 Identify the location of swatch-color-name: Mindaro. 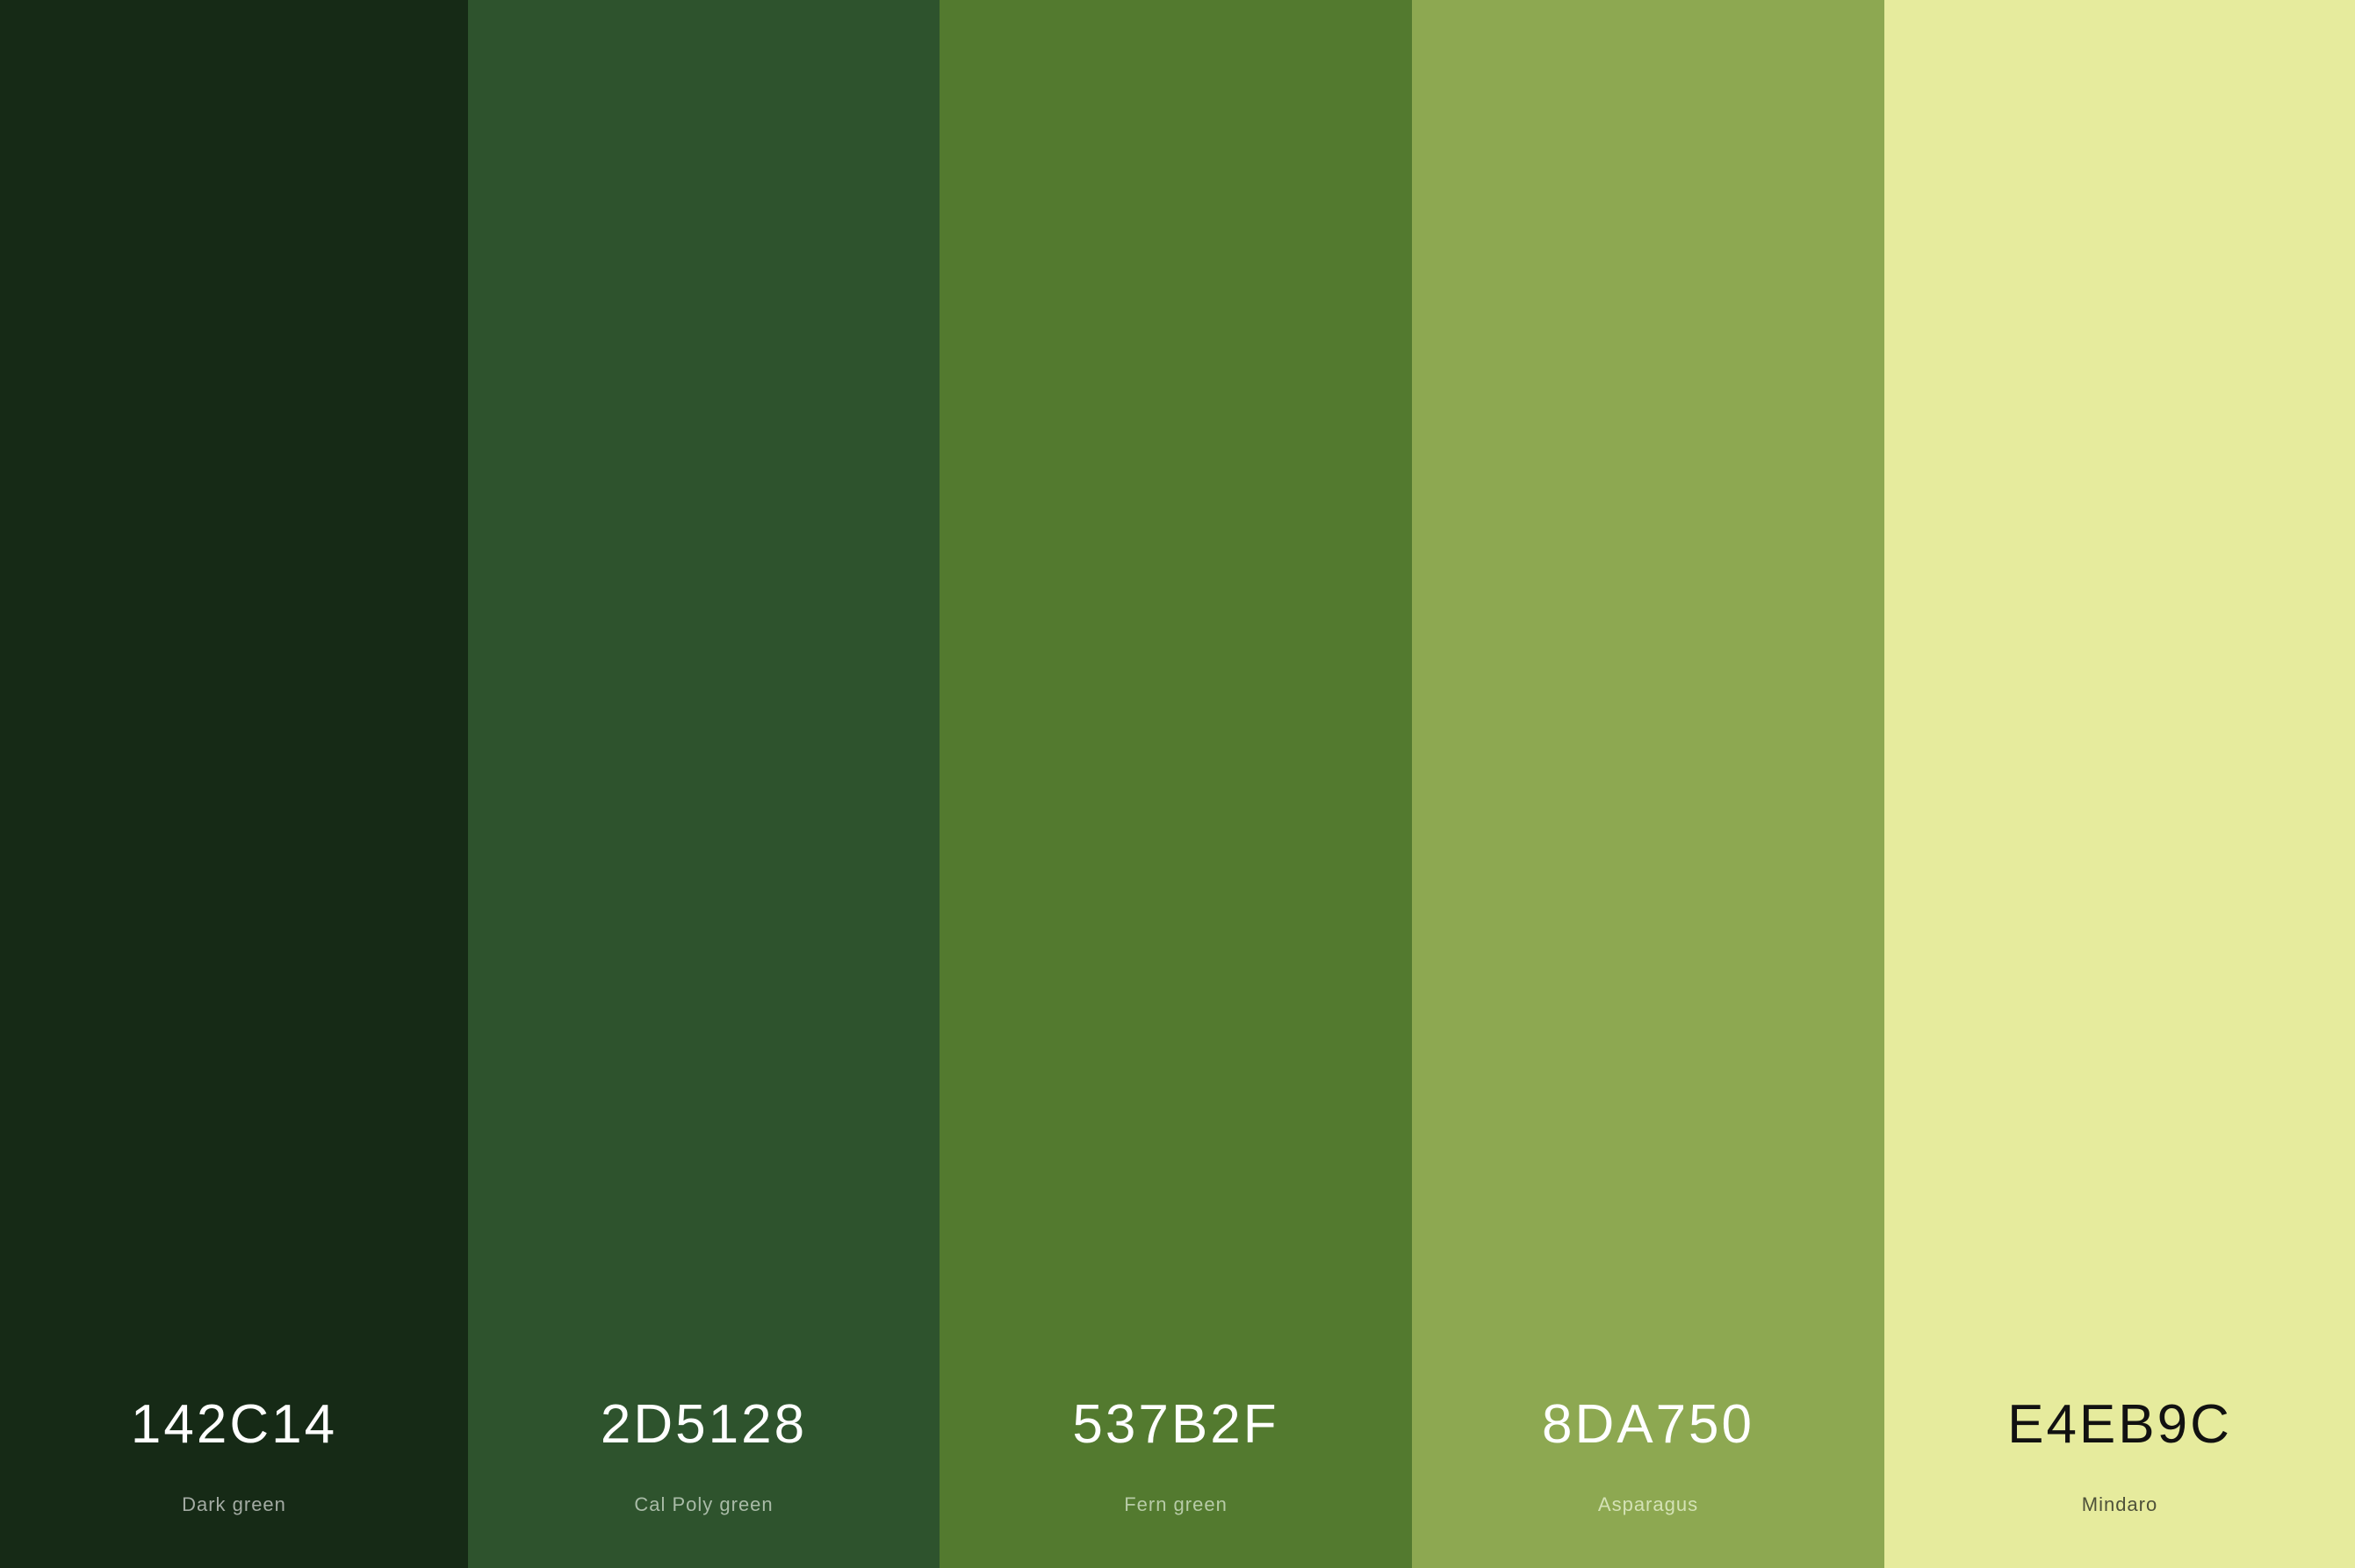
(2119, 1504).